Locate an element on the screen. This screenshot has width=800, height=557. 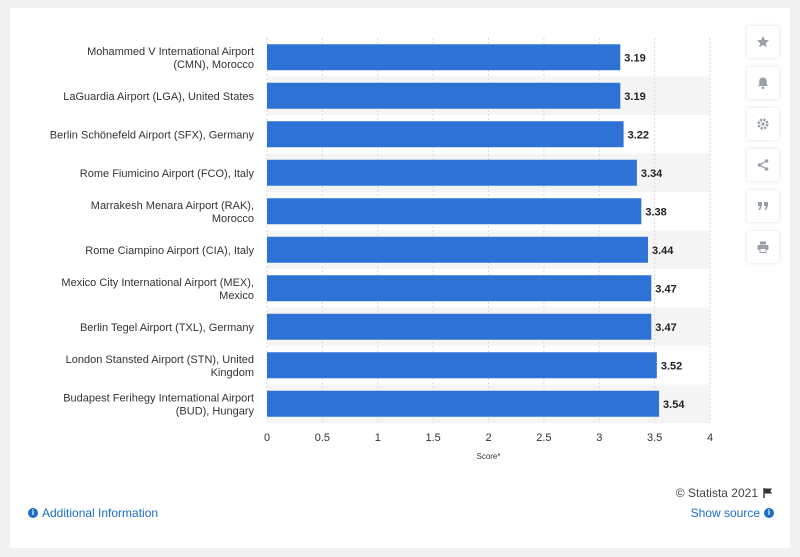
show-source-link: Show source i is located at coordinates (732, 513).